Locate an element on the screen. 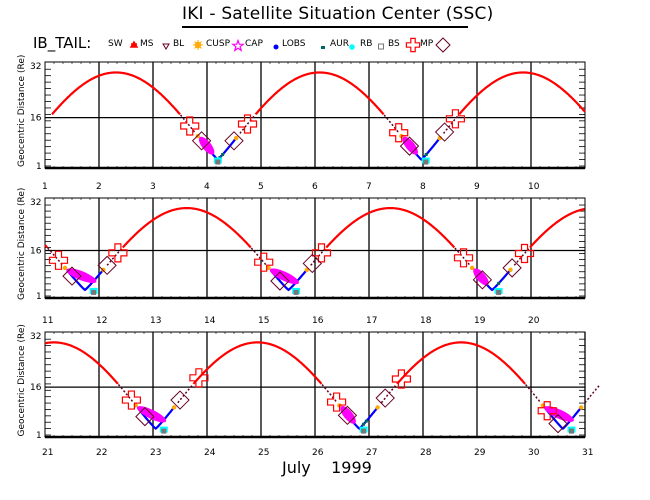  x-tick-label: 6 is located at coordinates (315, 187).